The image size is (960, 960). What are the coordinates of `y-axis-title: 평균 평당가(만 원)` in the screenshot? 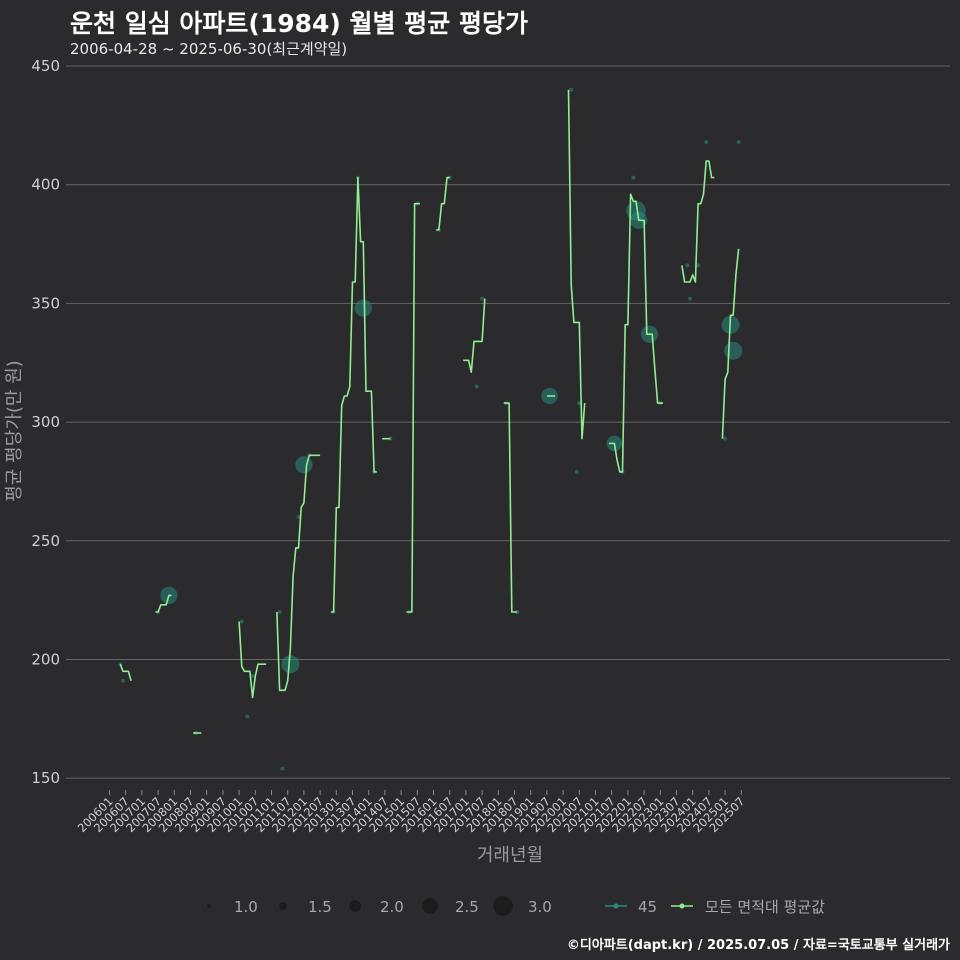 It's located at (14, 430).